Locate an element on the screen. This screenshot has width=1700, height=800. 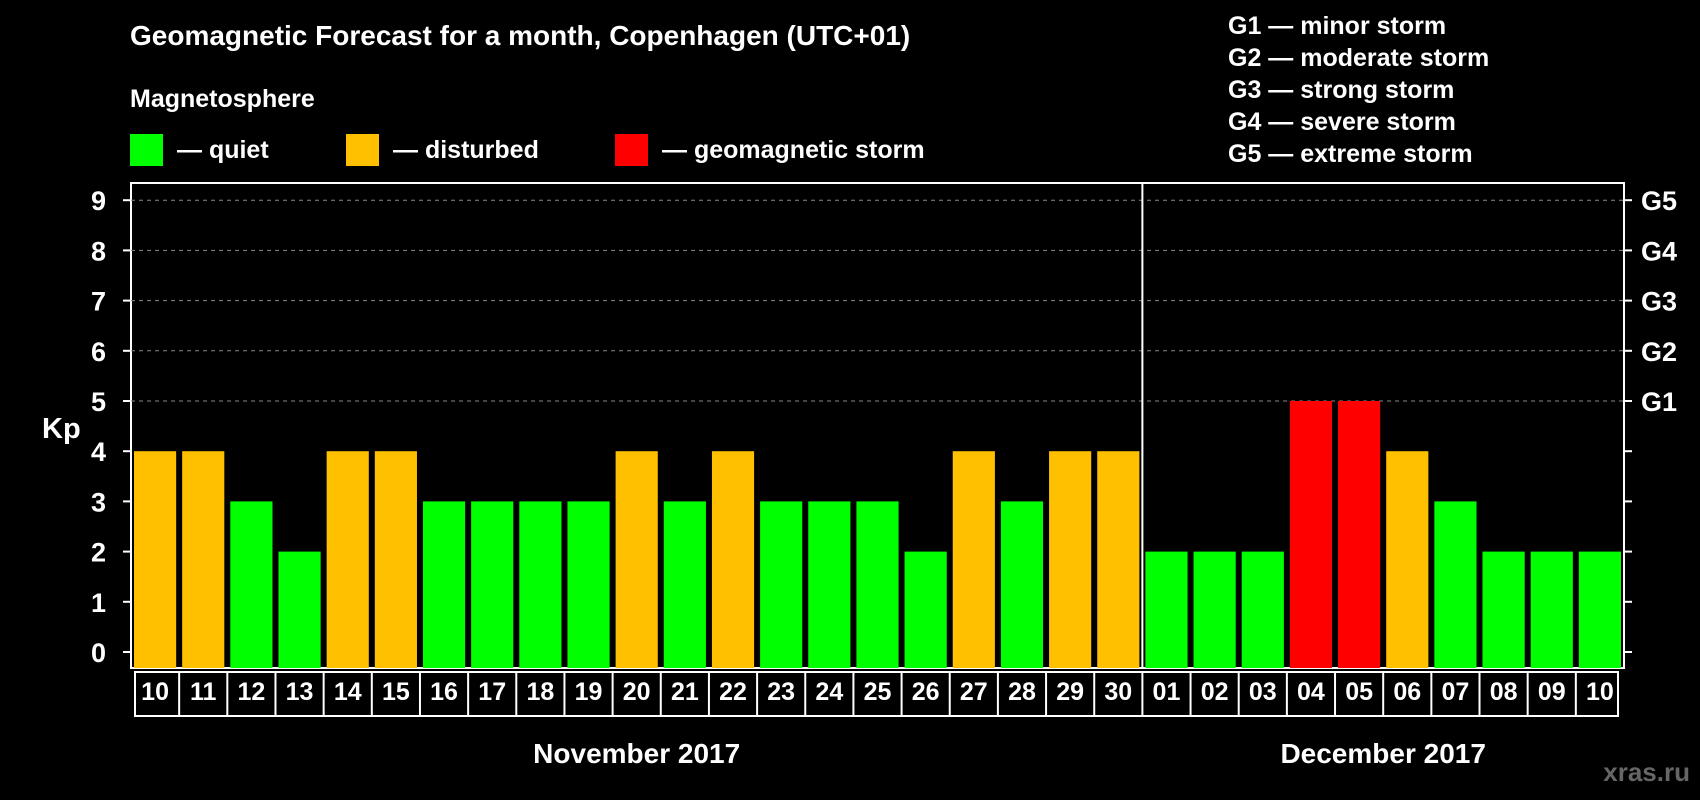
right-axis-label-g2: G2 is located at coordinates (1659, 352).